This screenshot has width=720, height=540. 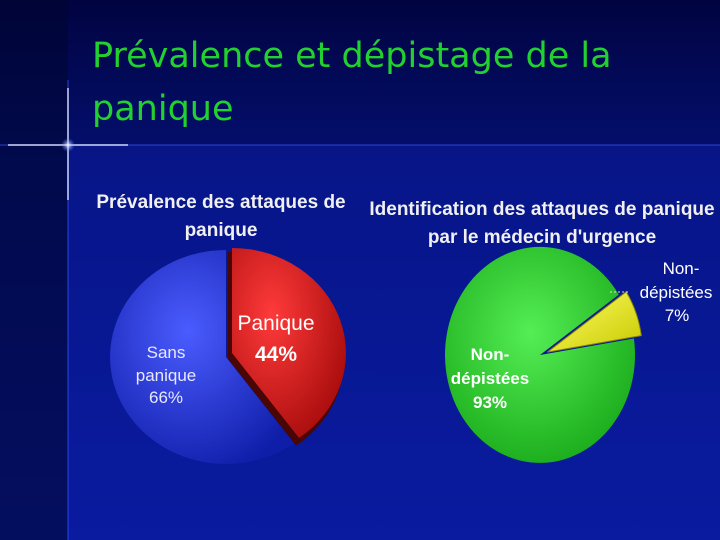 What do you see at coordinates (490, 378) in the screenshot?
I see `slice-label-93-line2: dépistées` at bounding box center [490, 378].